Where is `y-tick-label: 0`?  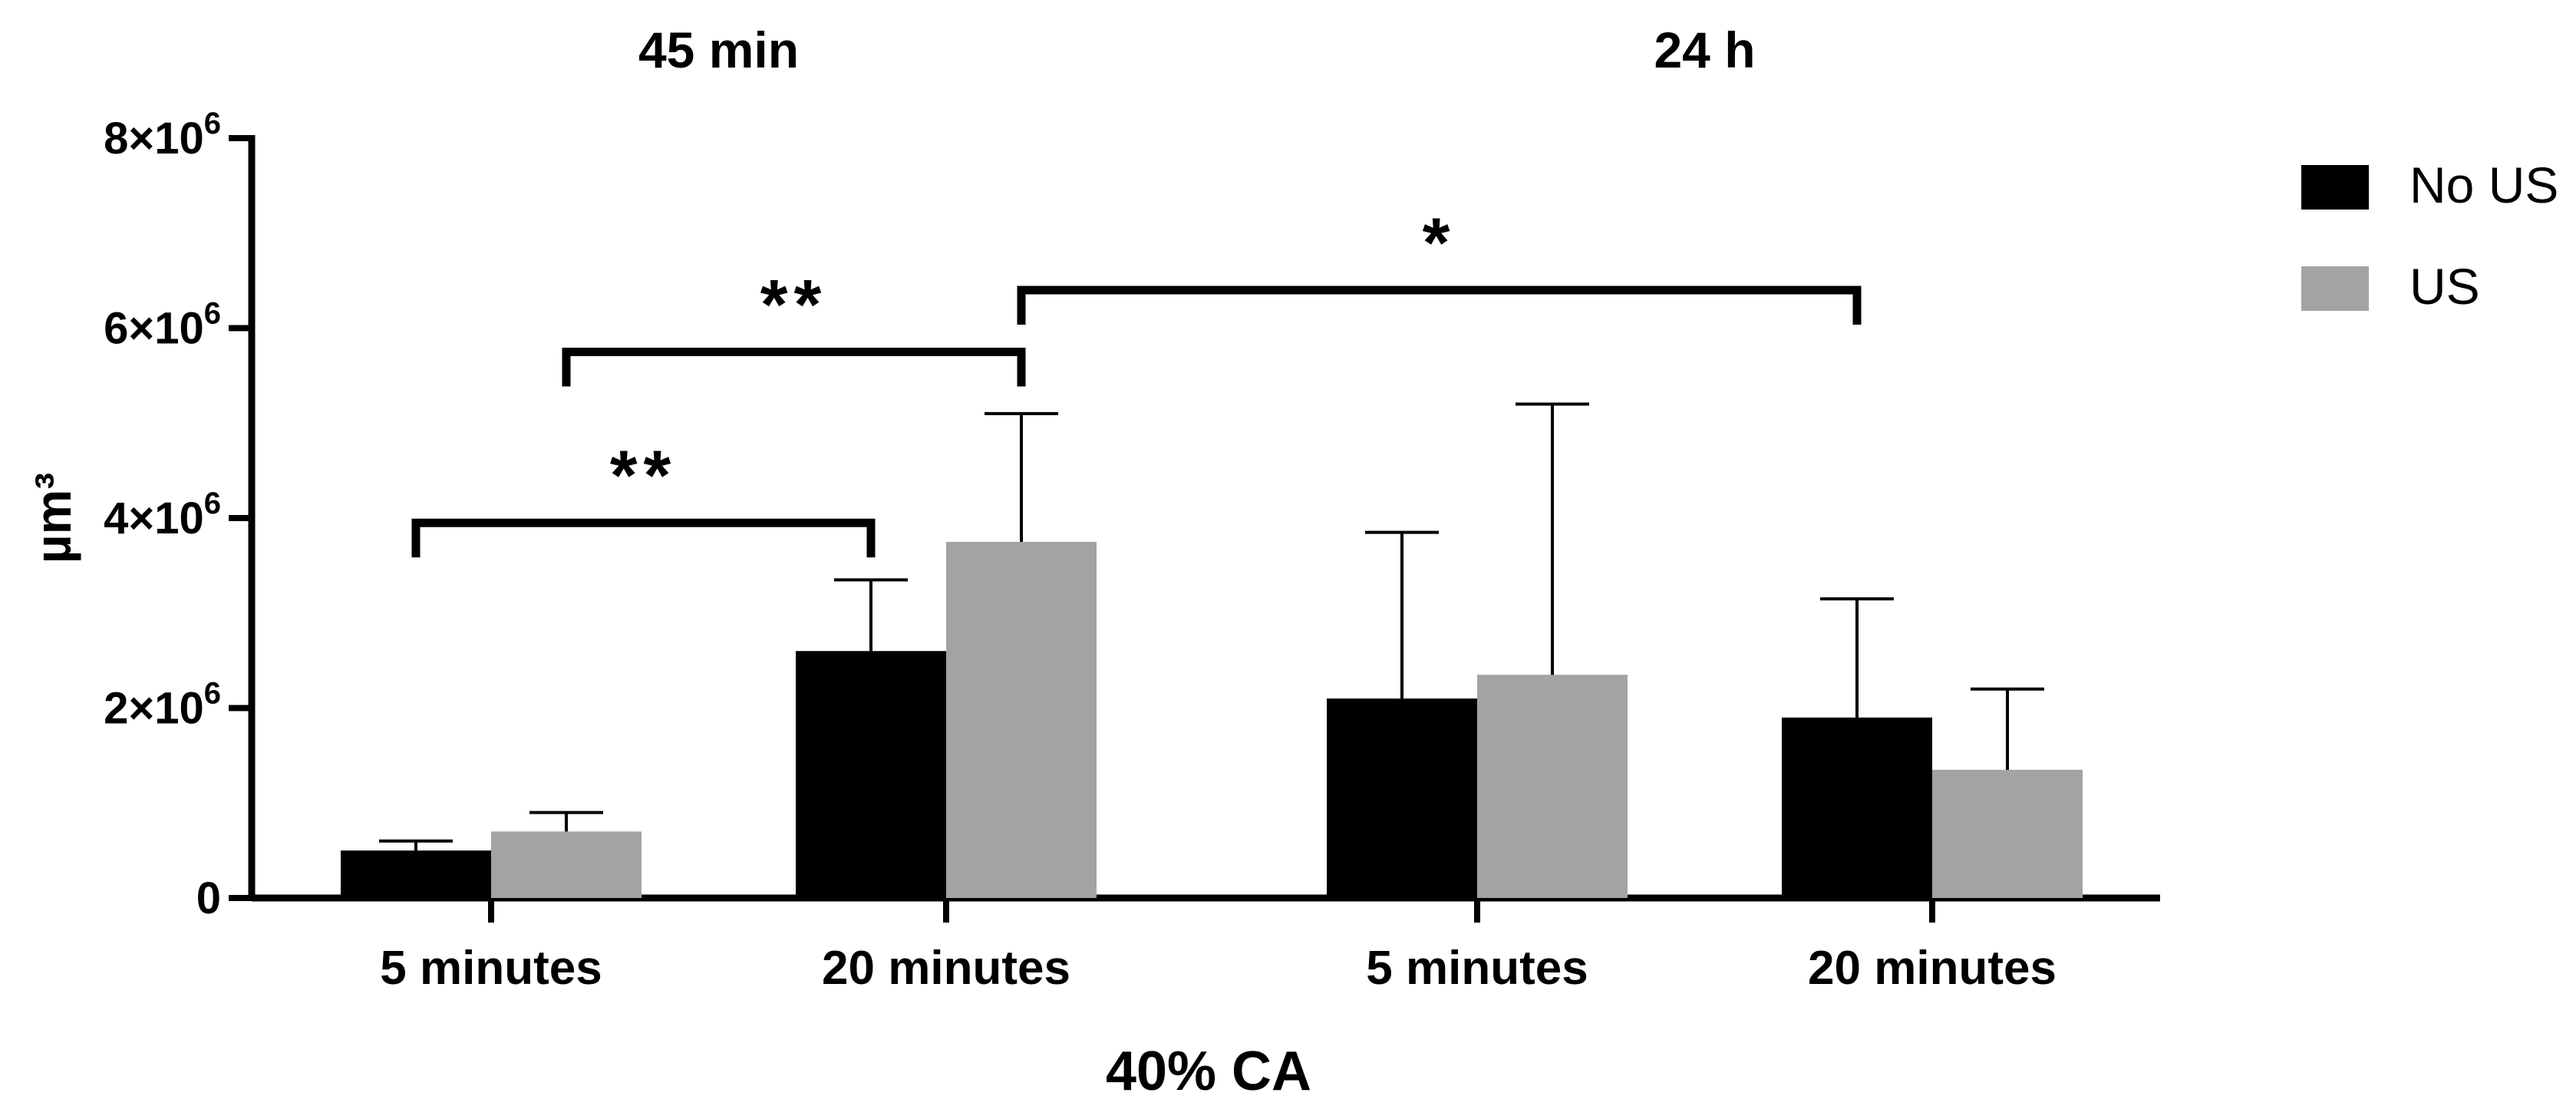
y-tick-label: 0 is located at coordinates (208, 898).